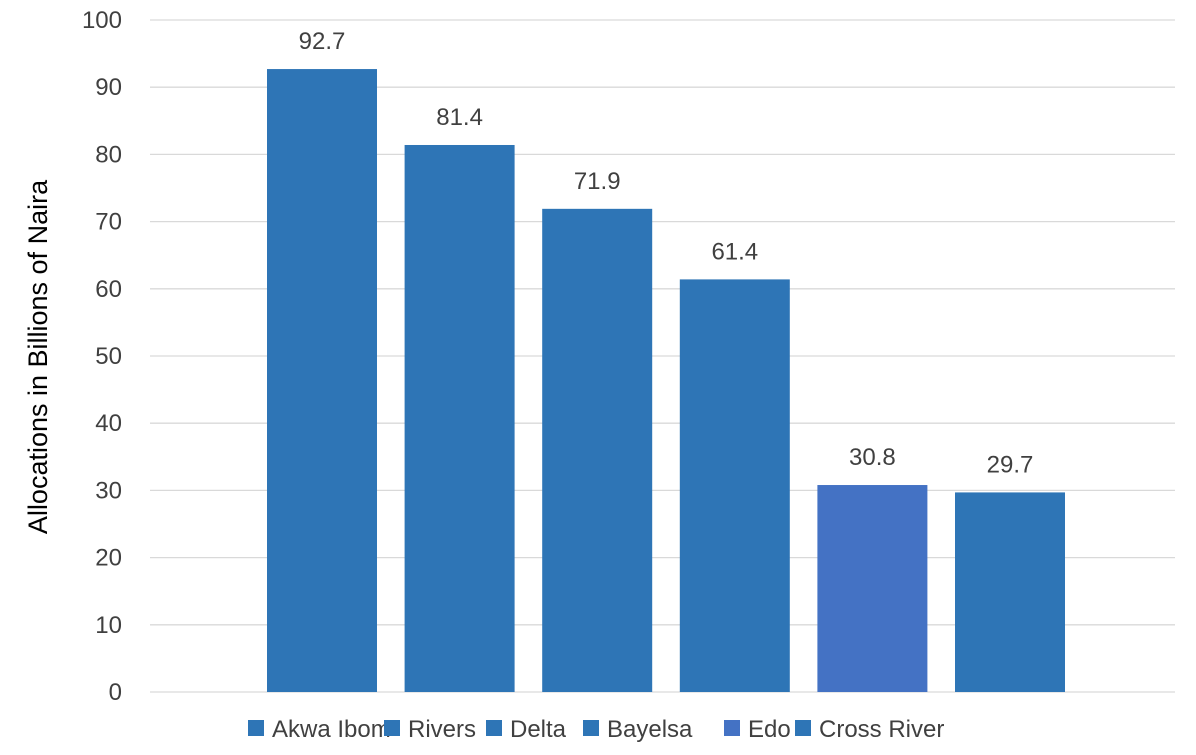 Image resolution: width=1196 pixels, height=755 pixels. I want to click on data-label: 61.4, so click(734, 251).